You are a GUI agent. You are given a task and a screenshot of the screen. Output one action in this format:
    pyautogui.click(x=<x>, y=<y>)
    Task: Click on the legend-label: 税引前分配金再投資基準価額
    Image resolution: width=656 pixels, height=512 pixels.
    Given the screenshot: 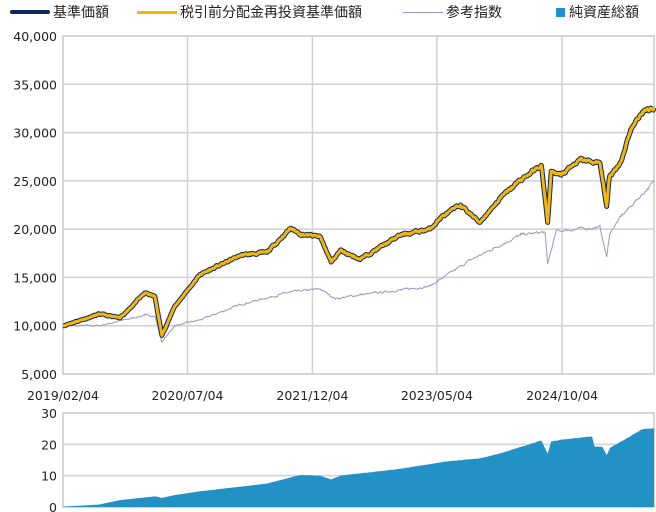 What is the action you would take?
    pyautogui.click(x=271, y=13)
    